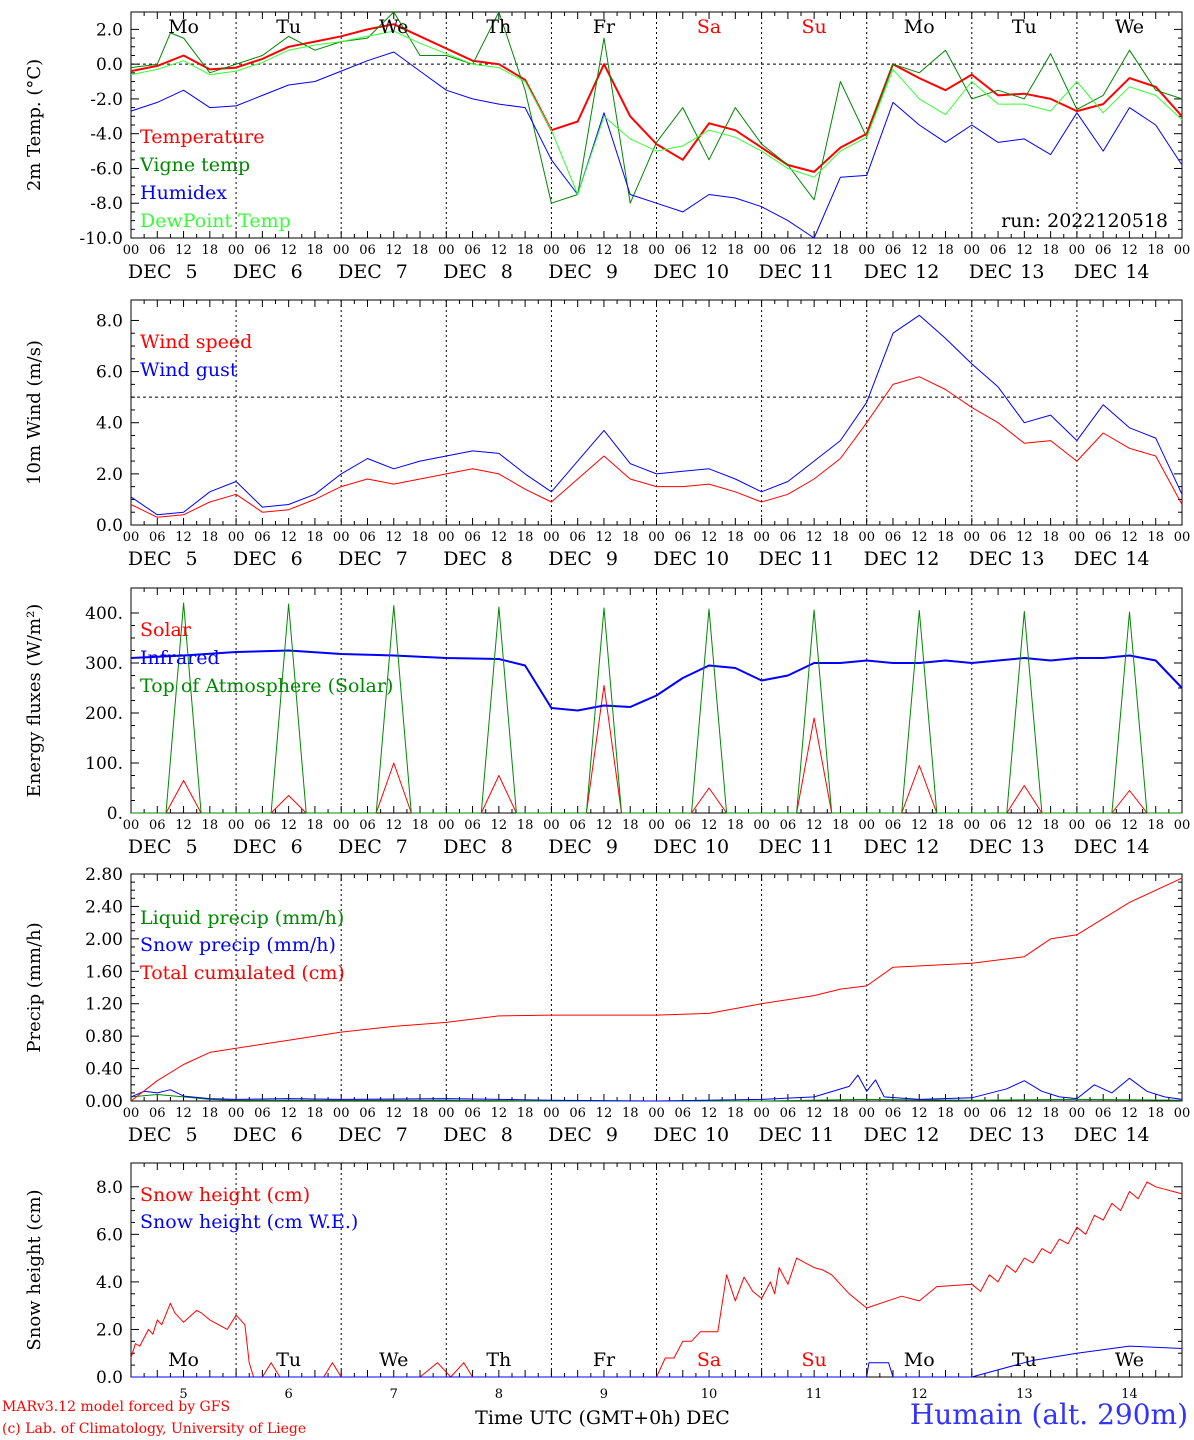 The height and width of the screenshot is (1440, 1194). What do you see at coordinates (34, 987) in the screenshot?
I see `y-axis-label: Precip (mm/h)` at bounding box center [34, 987].